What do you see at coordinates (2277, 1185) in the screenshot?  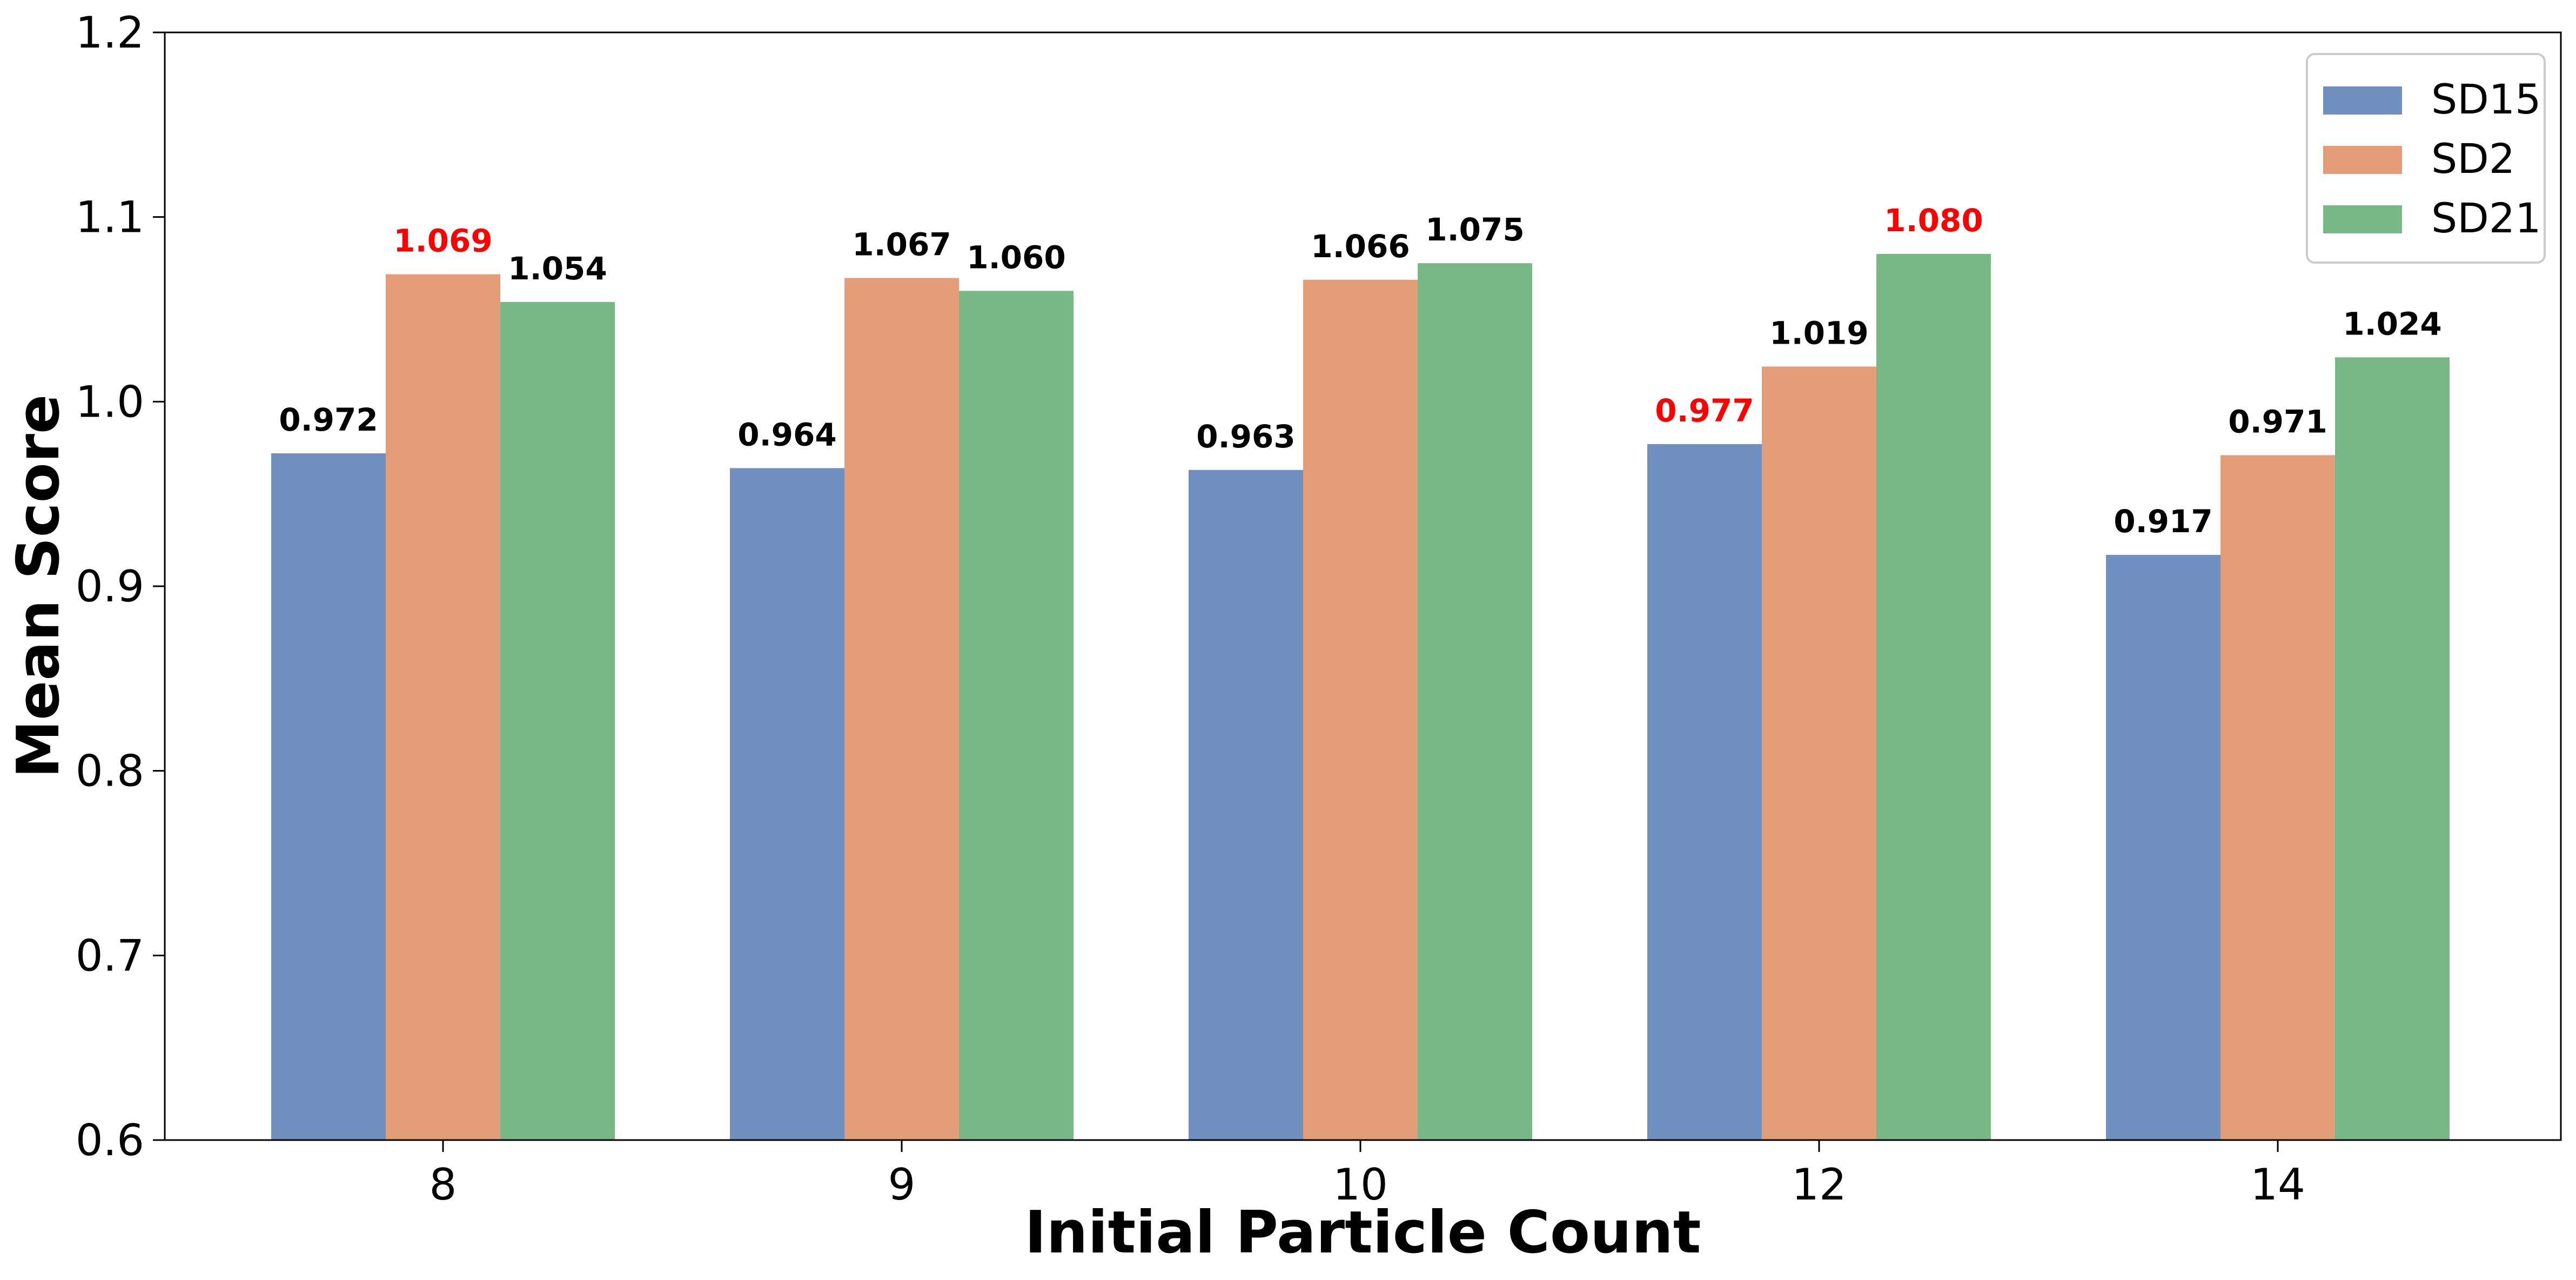 I see `x-tick-label: 14` at bounding box center [2277, 1185].